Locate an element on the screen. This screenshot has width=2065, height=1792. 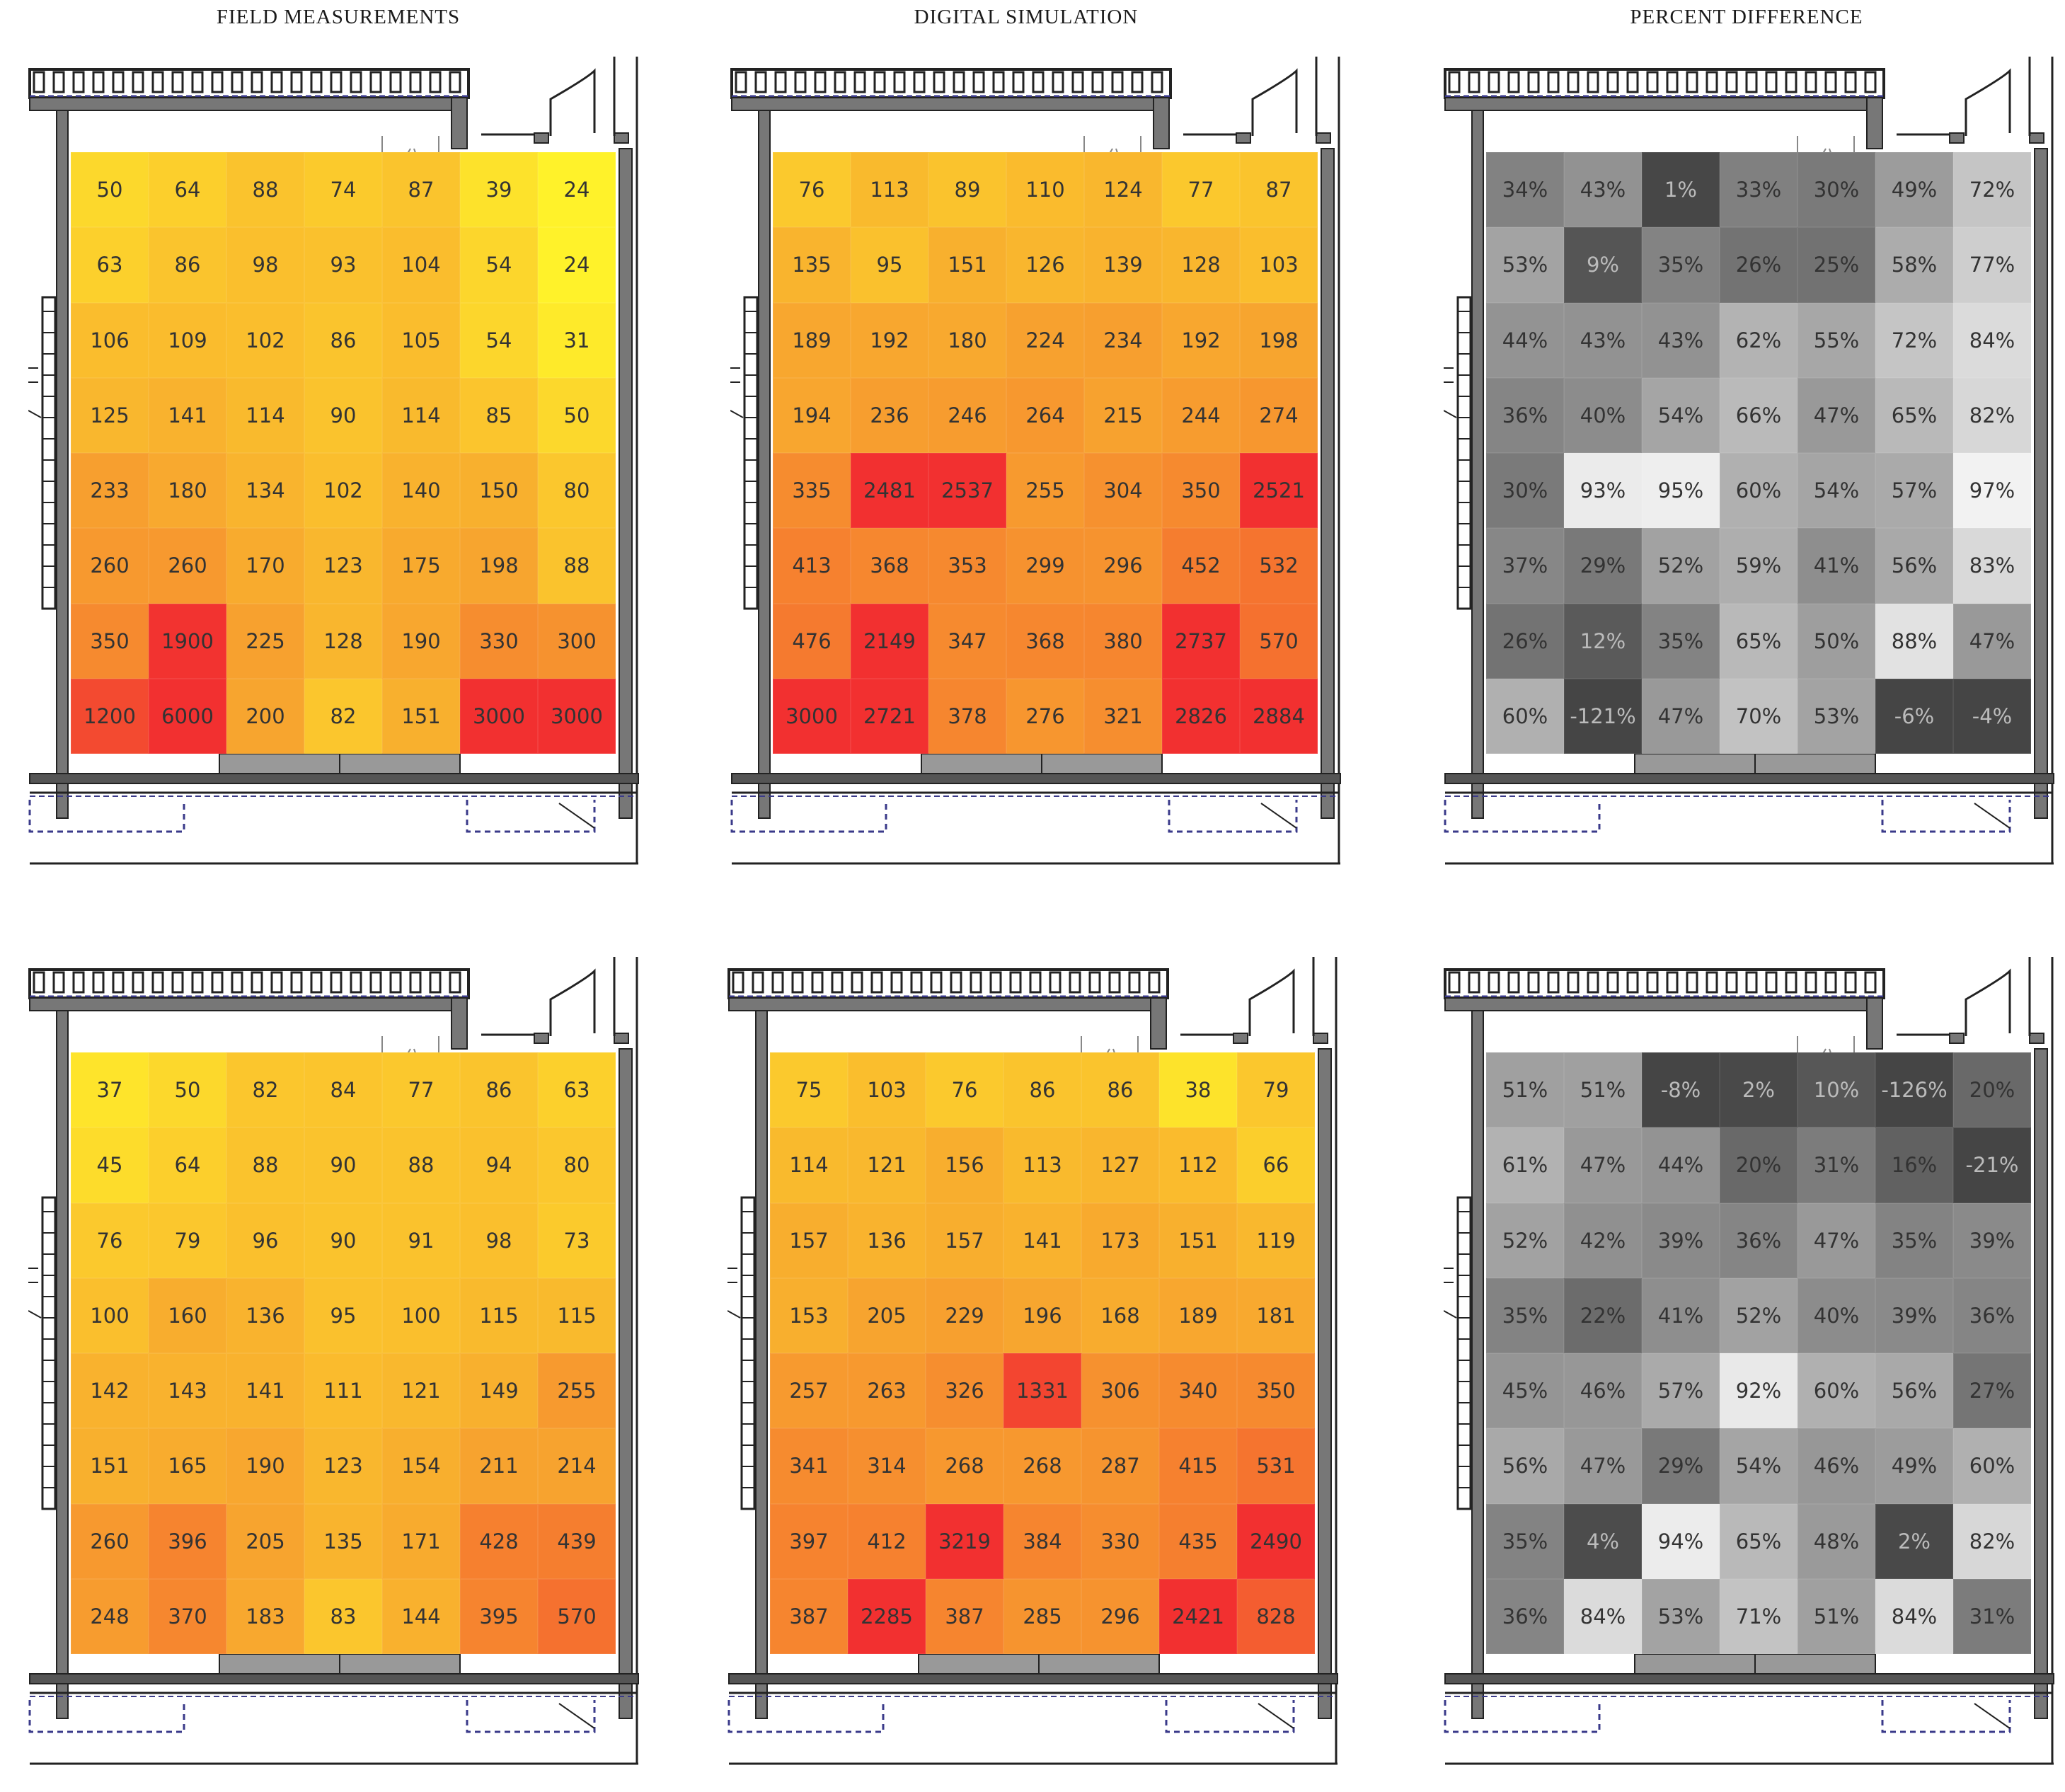
heatmap-cell: 828 is located at coordinates (1276, 1616).